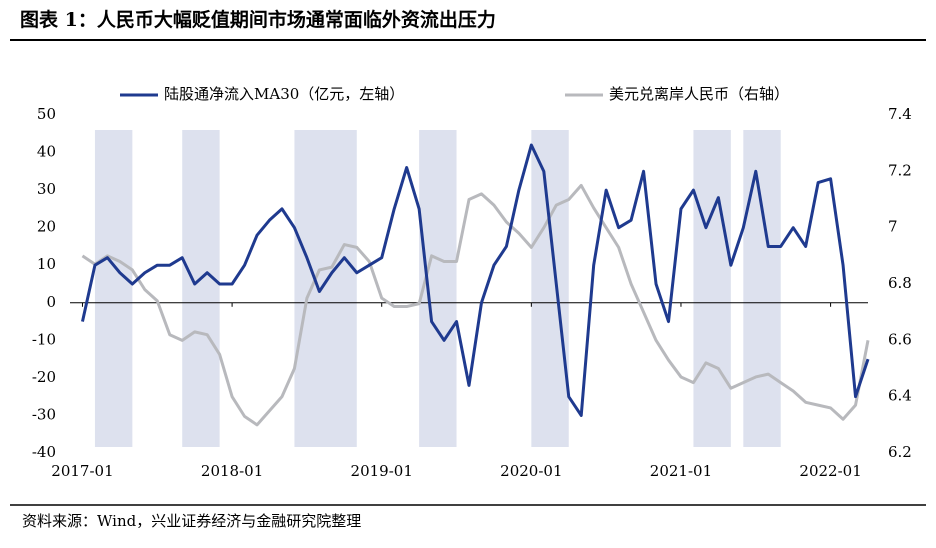  I want to click on y2-tick-label: 7.2, so click(900, 170).